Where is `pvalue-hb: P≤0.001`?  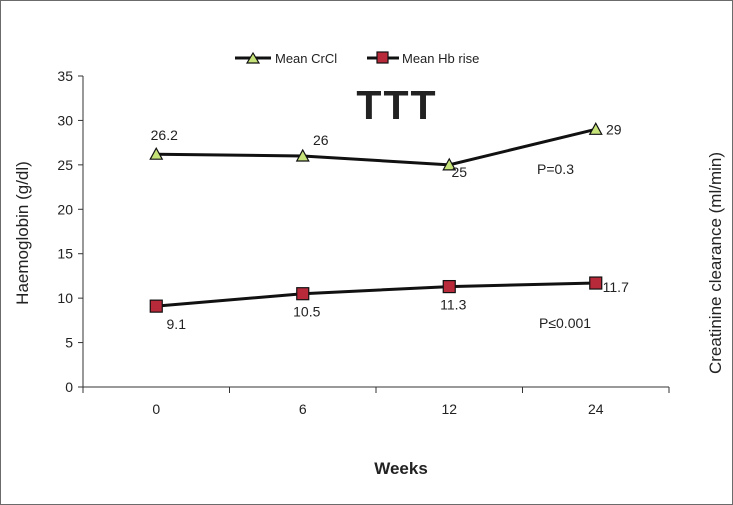
pvalue-hb: P≤0.001 is located at coordinates (565, 323).